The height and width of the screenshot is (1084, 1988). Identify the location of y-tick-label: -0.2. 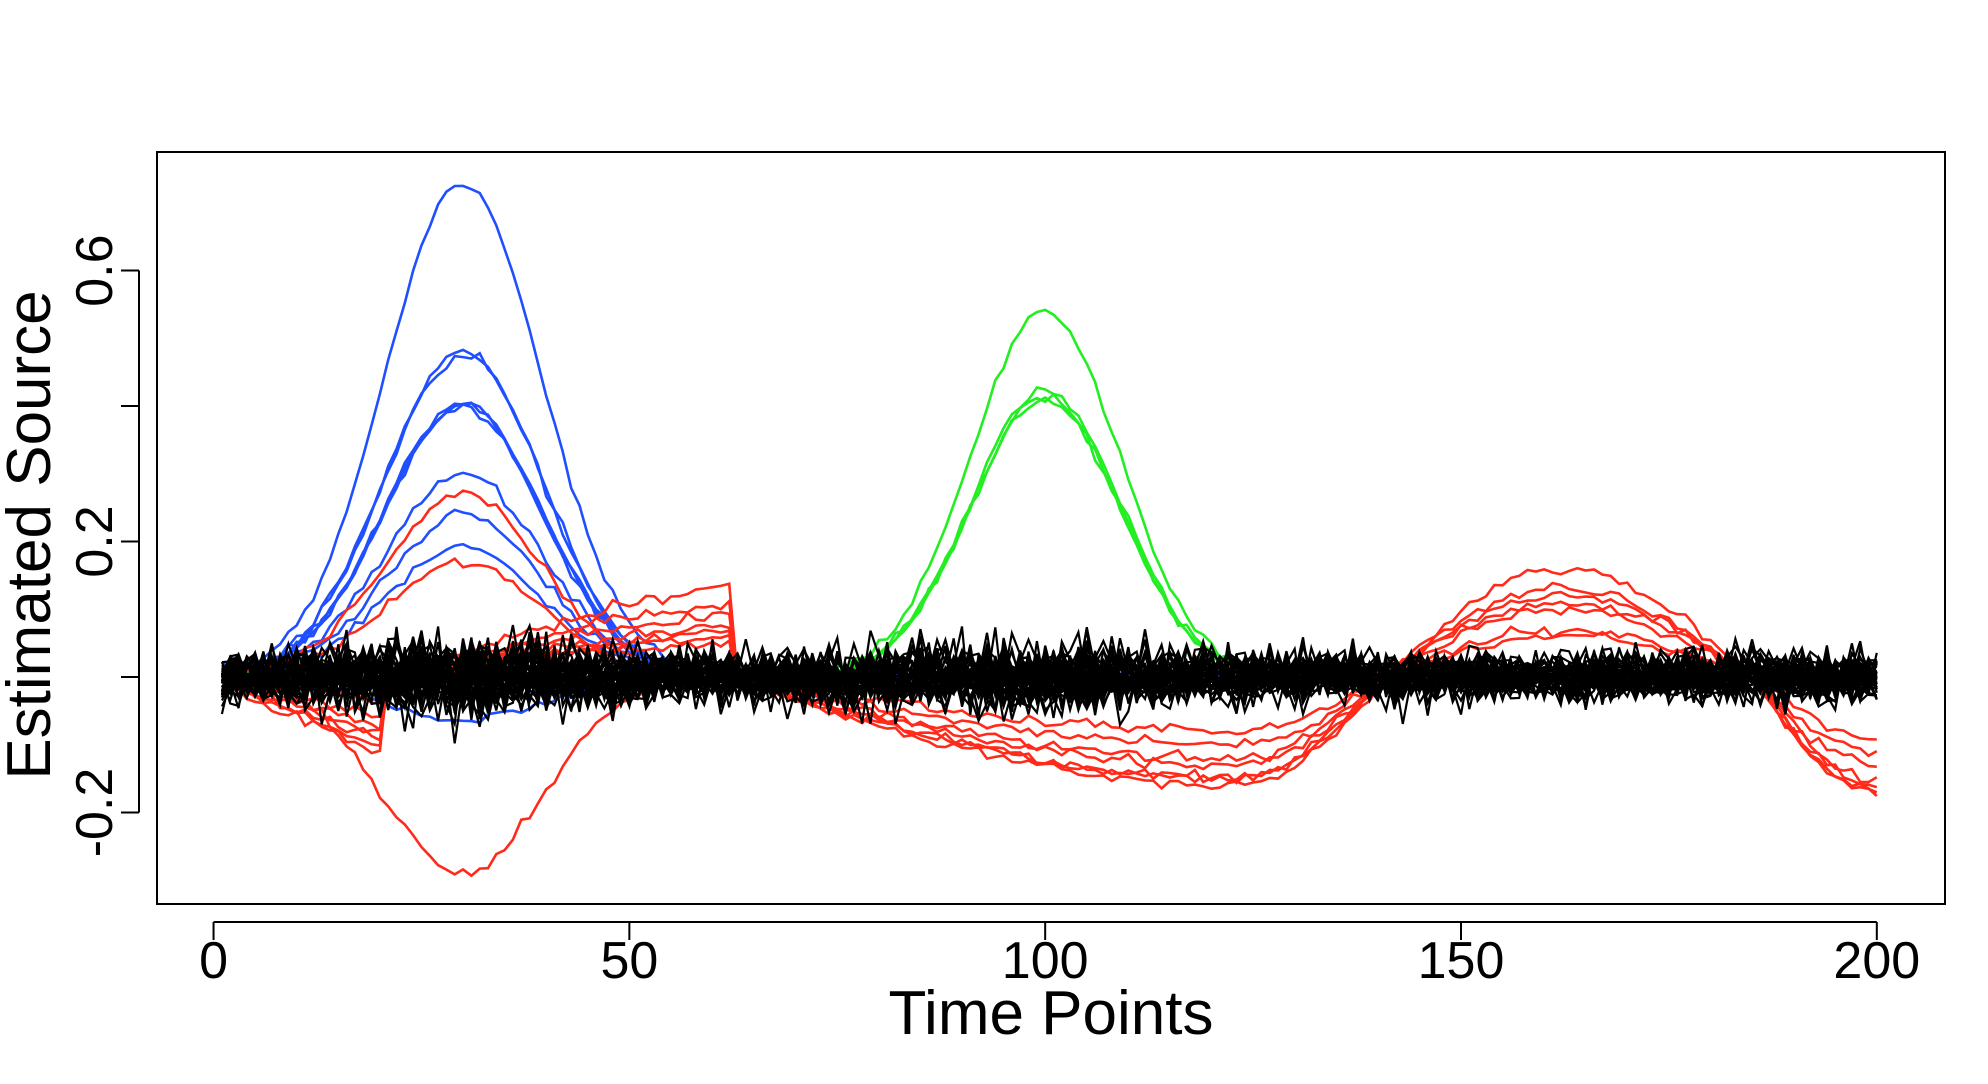
(95, 813).